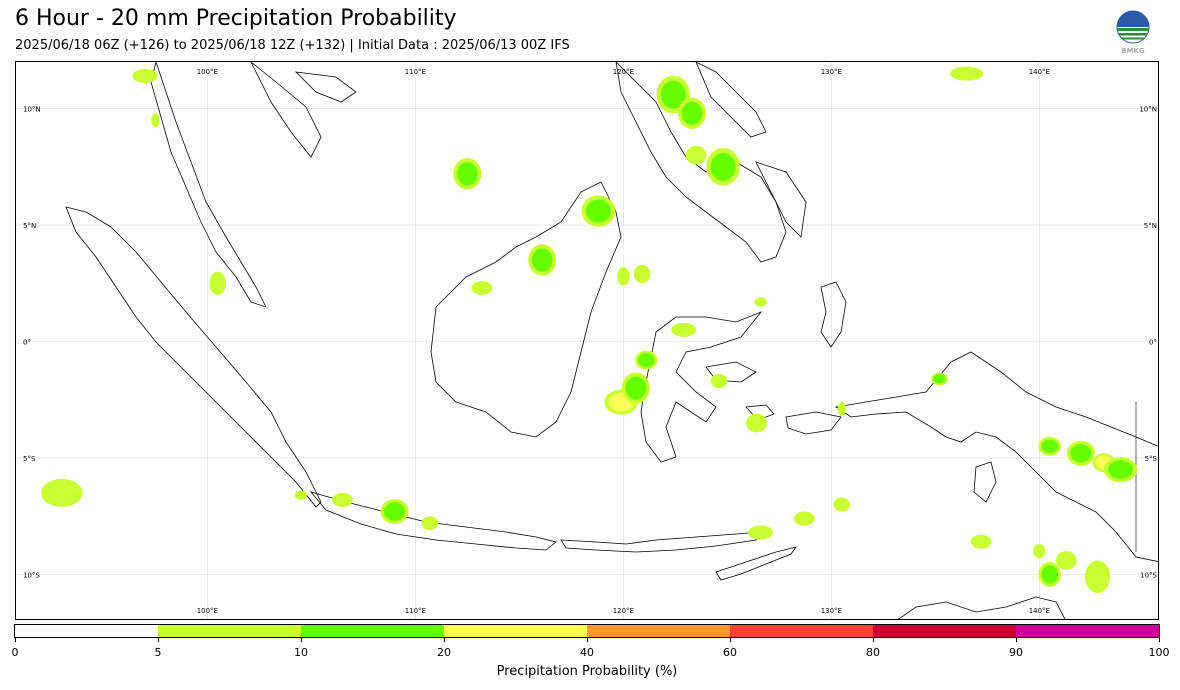 This screenshot has width=1180, height=690. What do you see at coordinates (207, 611) in the screenshot?
I see `lon-label-bottom: 100°E` at bounding box center [207, 611].